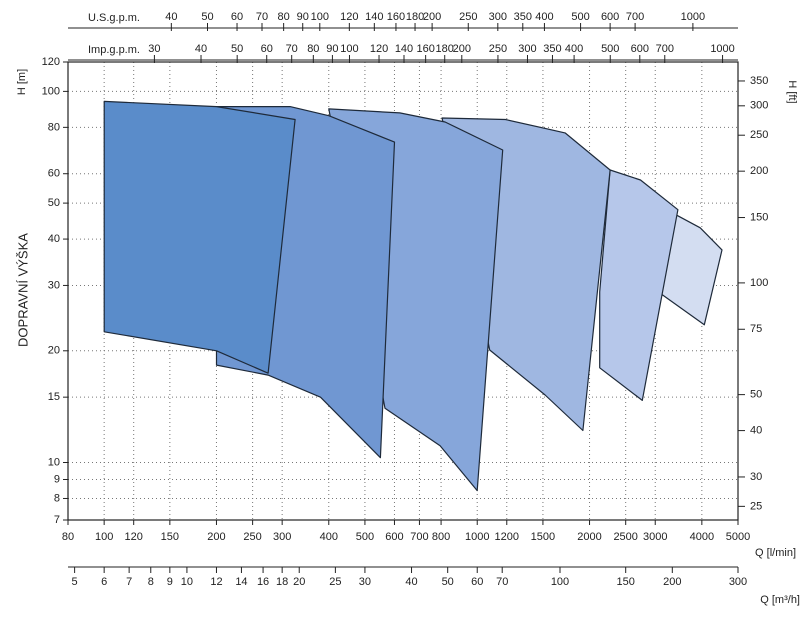 The width and height of the screenshot is (812, 617). Describe the element at coordinates (22, 290) in the screenshot. I see `y-axis-title: DOPRAVNÍ VÝŠKA` at that location.